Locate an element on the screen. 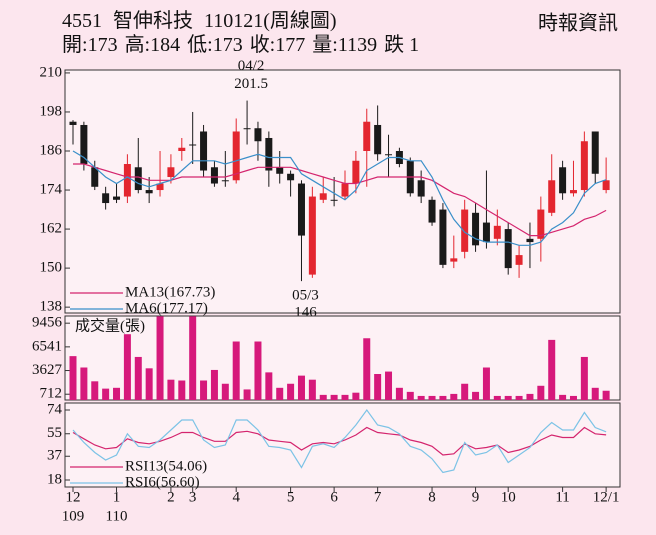 The image size is (656, 535). stock-code: 4551 is located at coordinates (82, 21).